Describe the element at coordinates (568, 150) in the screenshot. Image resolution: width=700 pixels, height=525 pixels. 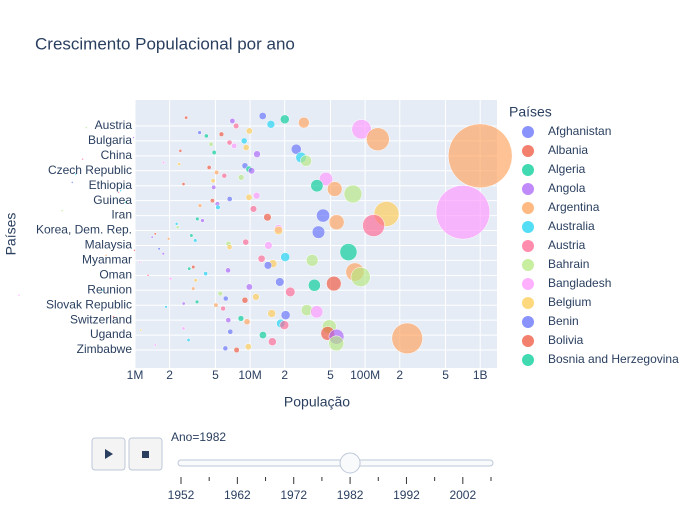
I see `legend-label: Albania` at that location.